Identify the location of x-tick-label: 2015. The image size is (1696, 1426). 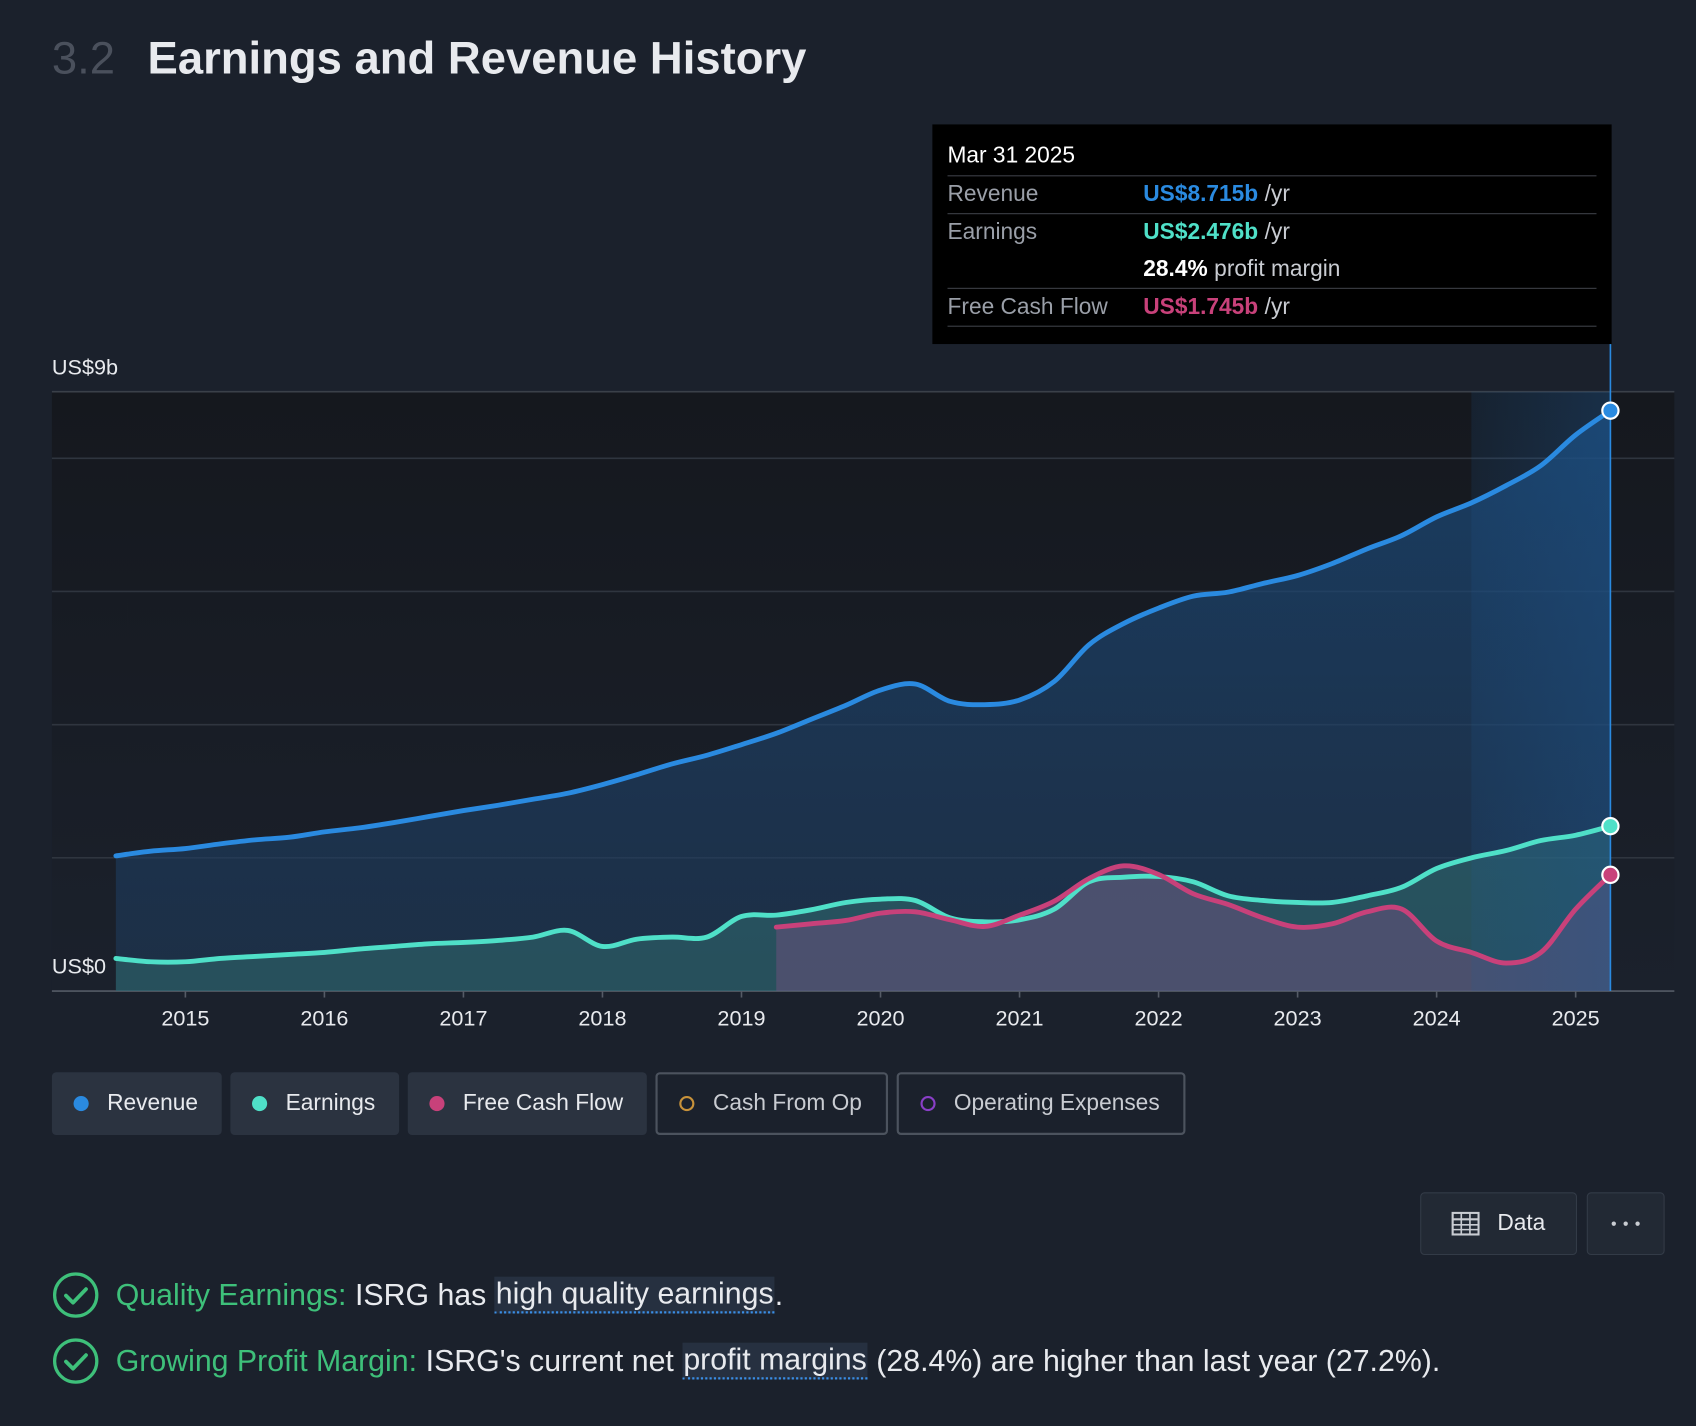
(185, 1018).